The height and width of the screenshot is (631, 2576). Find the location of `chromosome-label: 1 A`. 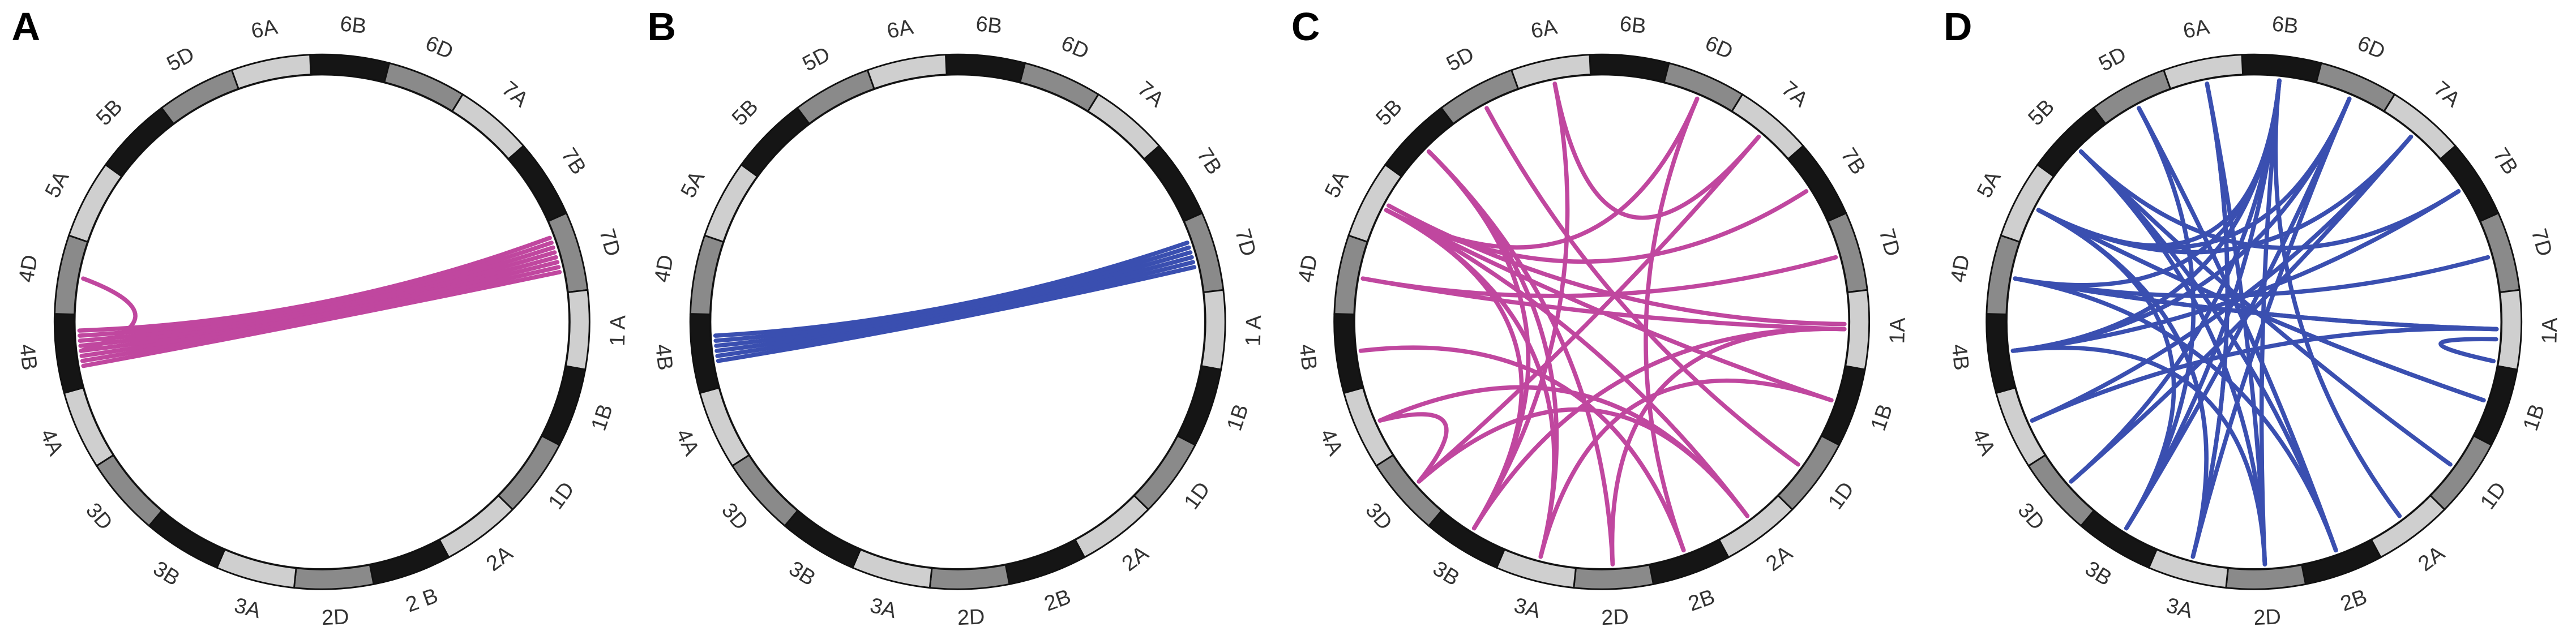

chromosome-label: 1 A is located at coordinates (1254, 331).